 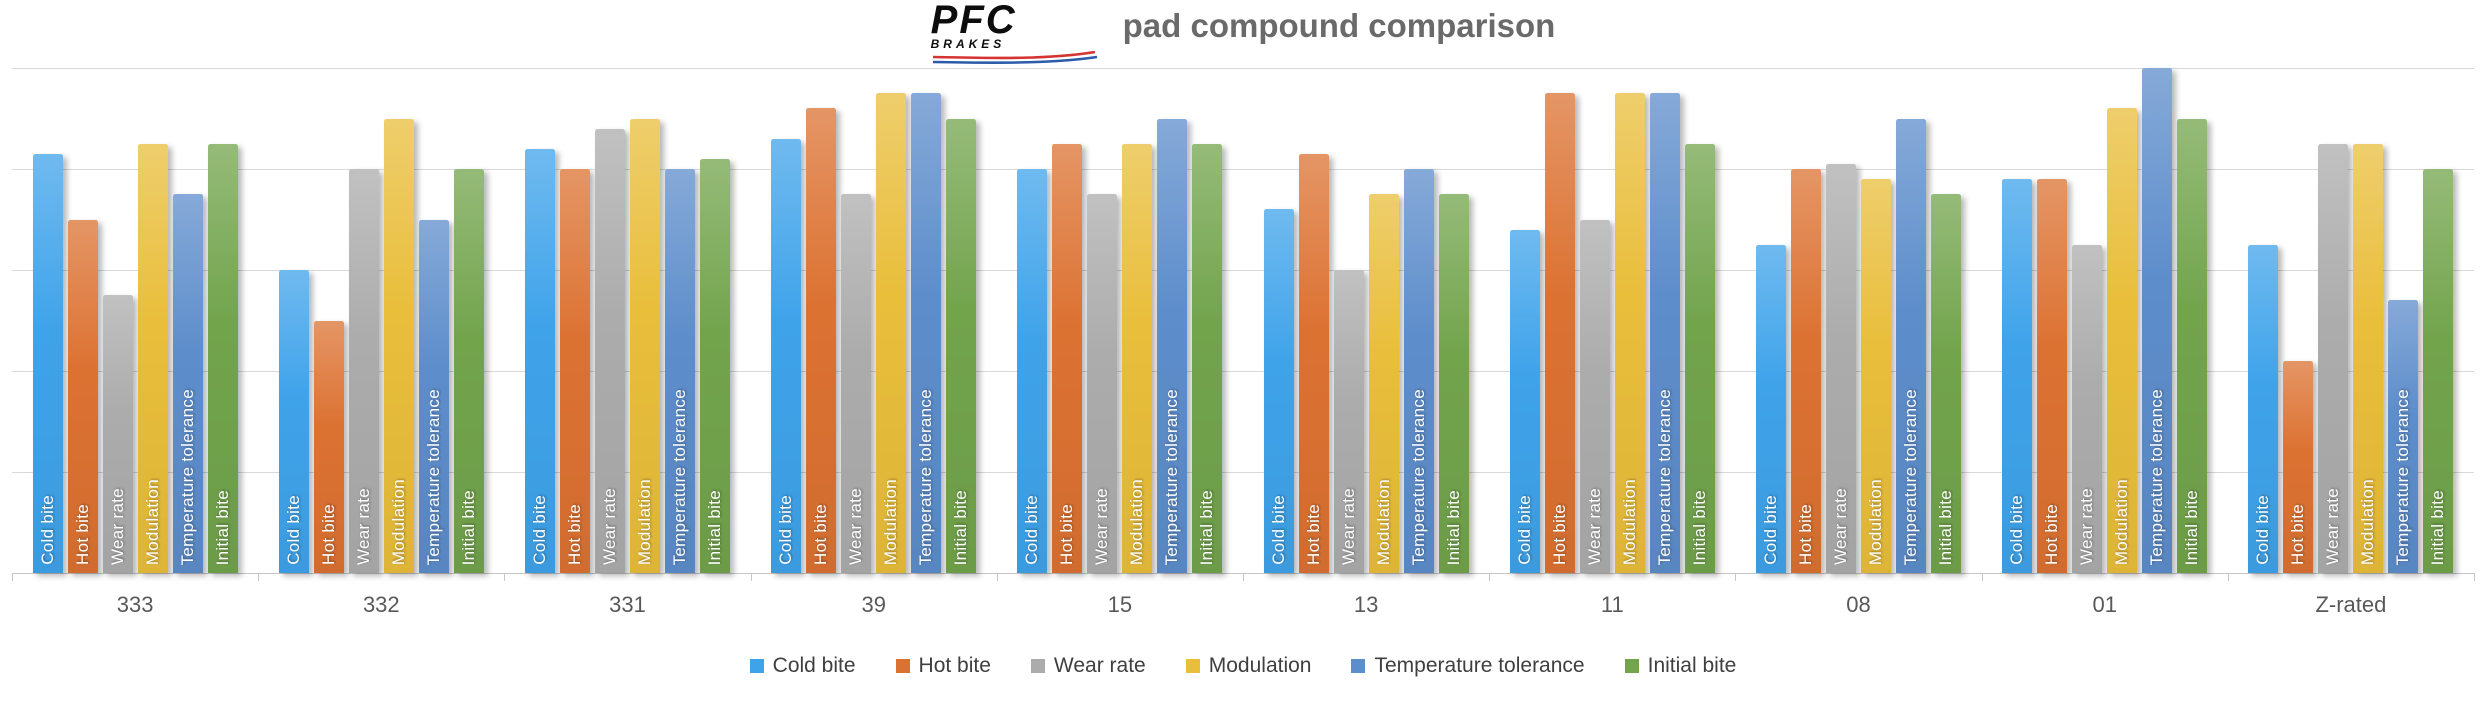 I want to click on bar-initial-bite-331: Initial bite, so click(x=715, y=365).